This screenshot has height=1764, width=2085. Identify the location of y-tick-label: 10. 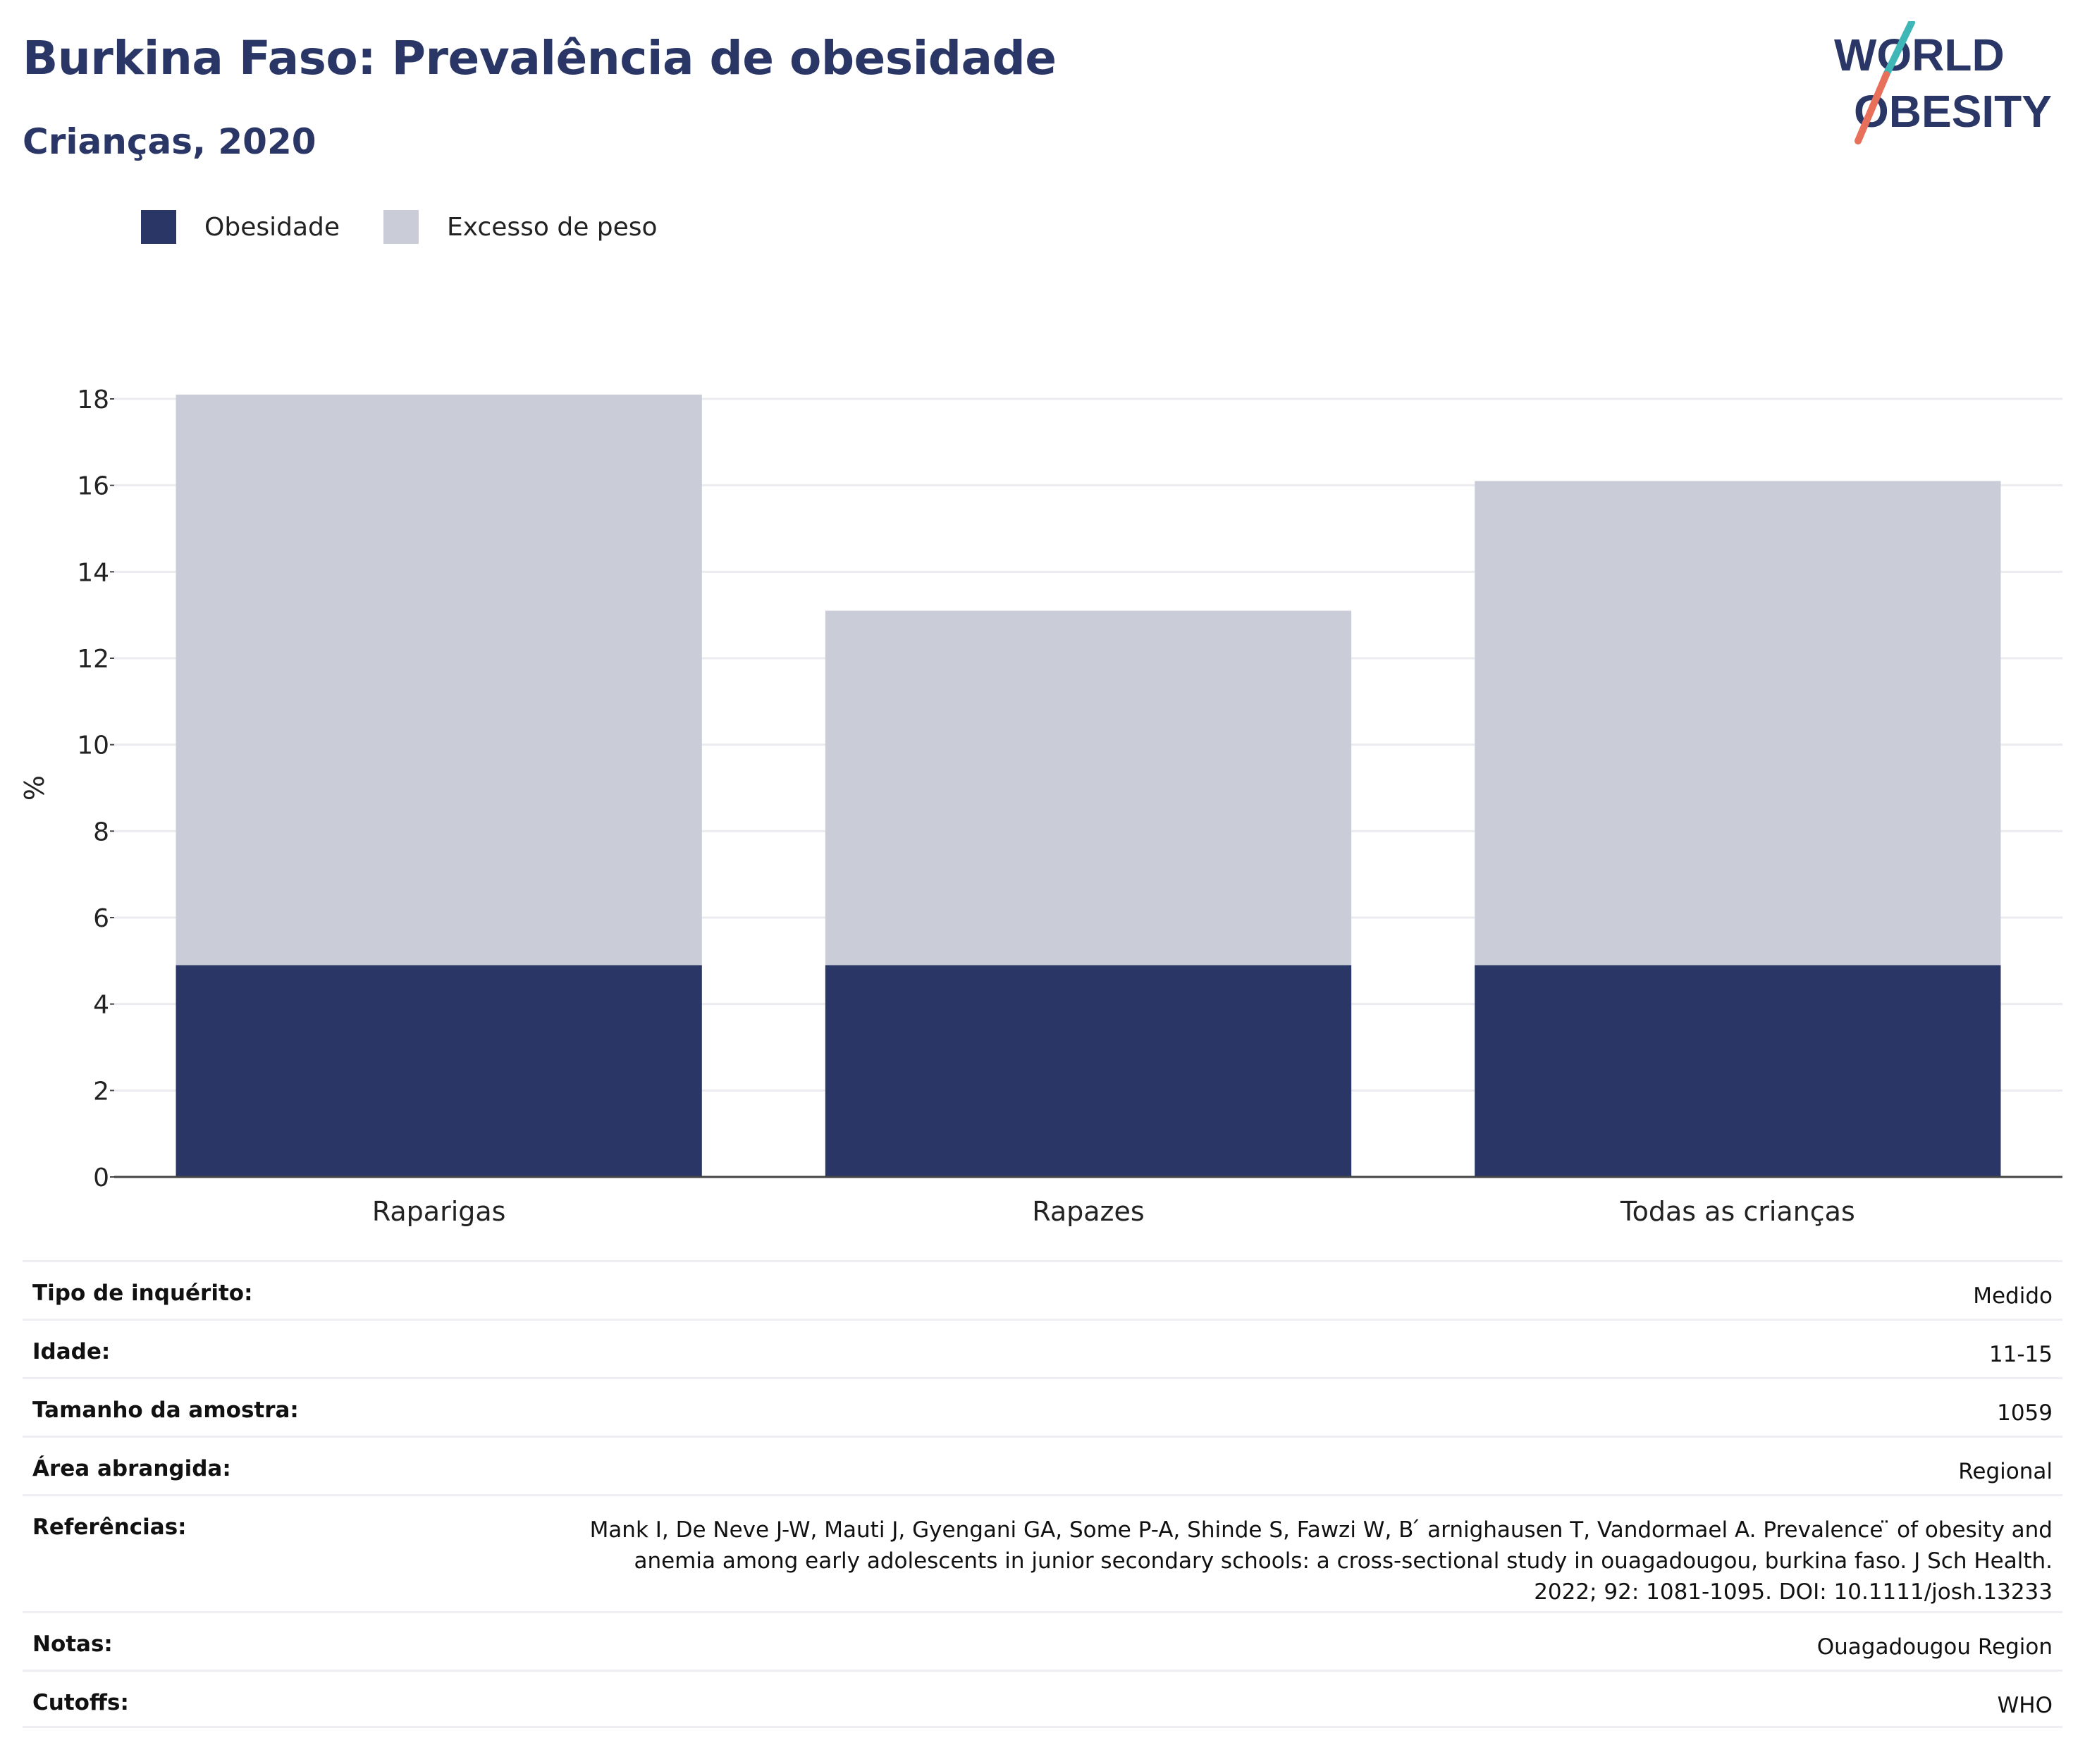
(93, 746).